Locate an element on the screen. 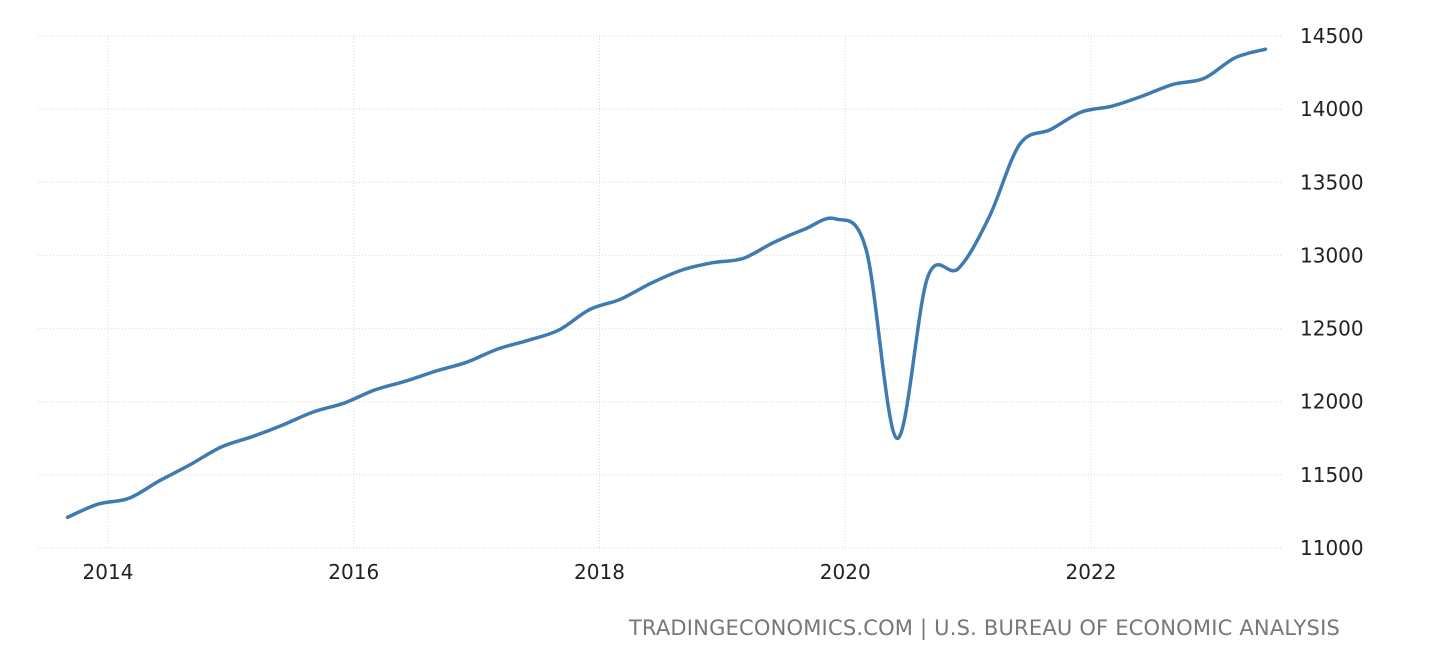  x-tick-label: 2022 is located at coordinates (1091, 572).